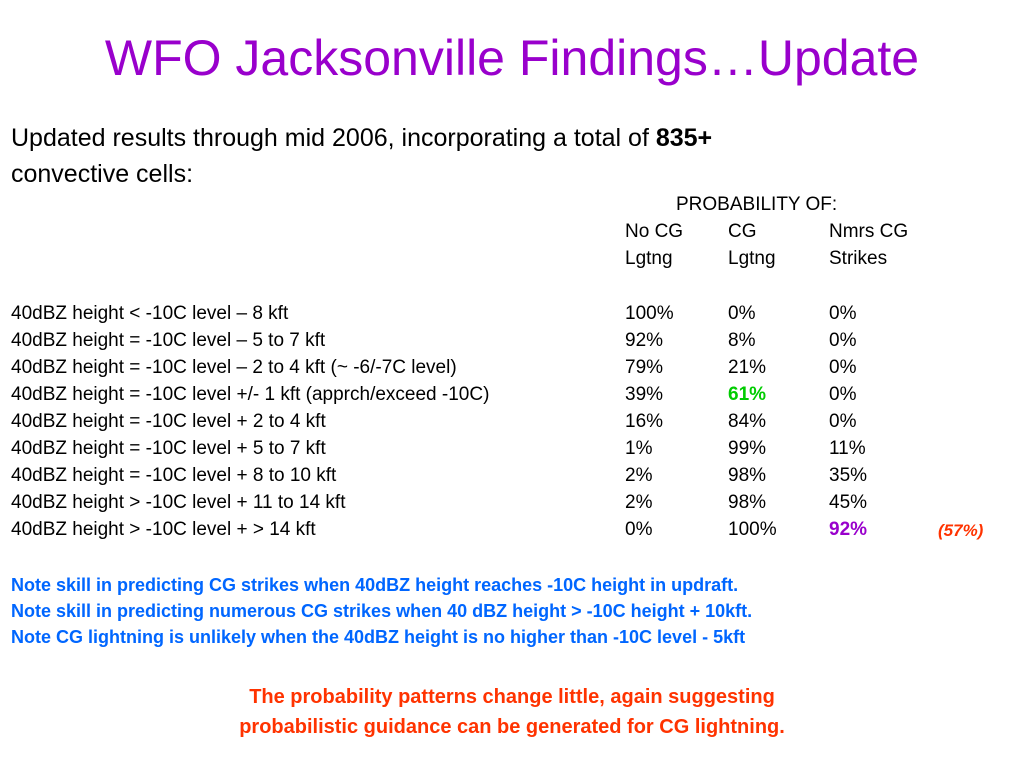 This screenshot has height=768, width=1024. I want to click on no-cg-value: 16%, so click(644, 421).